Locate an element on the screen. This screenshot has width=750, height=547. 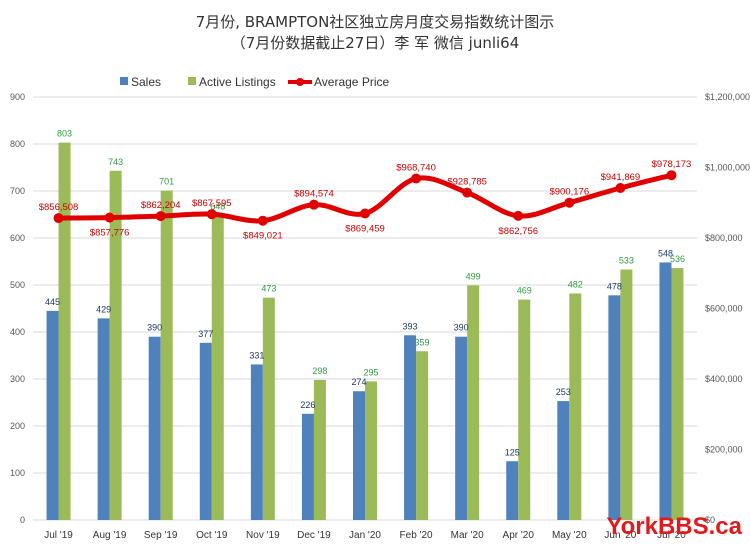
sales-value-label: 548 is located at coordinates (665, 253).